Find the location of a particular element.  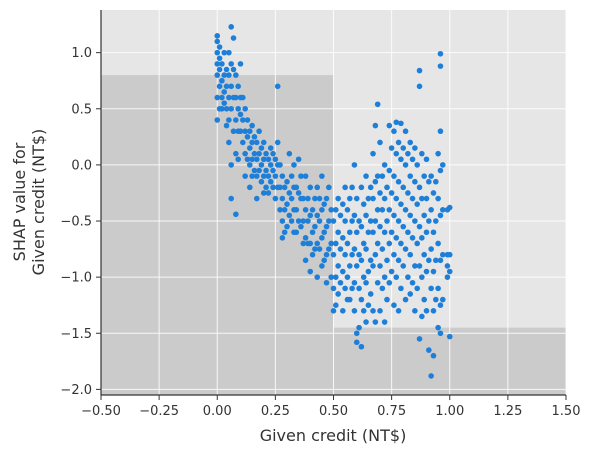

x-tick-label: −0.25 is located at coordinates (159, 411).